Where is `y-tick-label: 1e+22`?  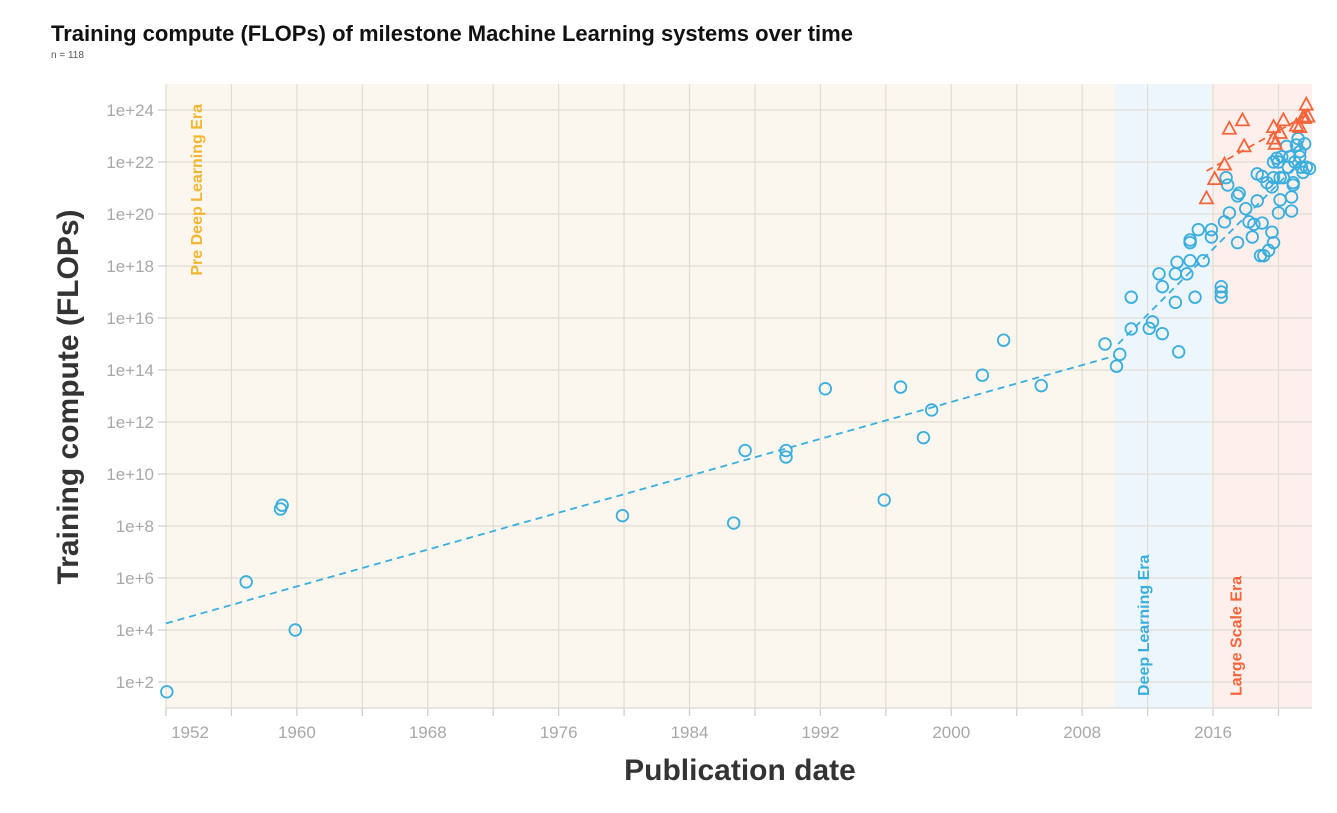
y-tick-label: 1e+22 is located at coordinates (130, 162).